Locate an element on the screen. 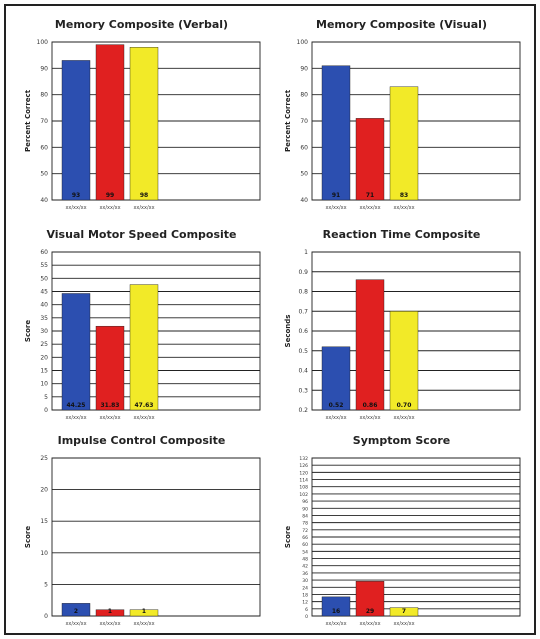  y-tick-label: 36 is located at coordinates (305, 574).